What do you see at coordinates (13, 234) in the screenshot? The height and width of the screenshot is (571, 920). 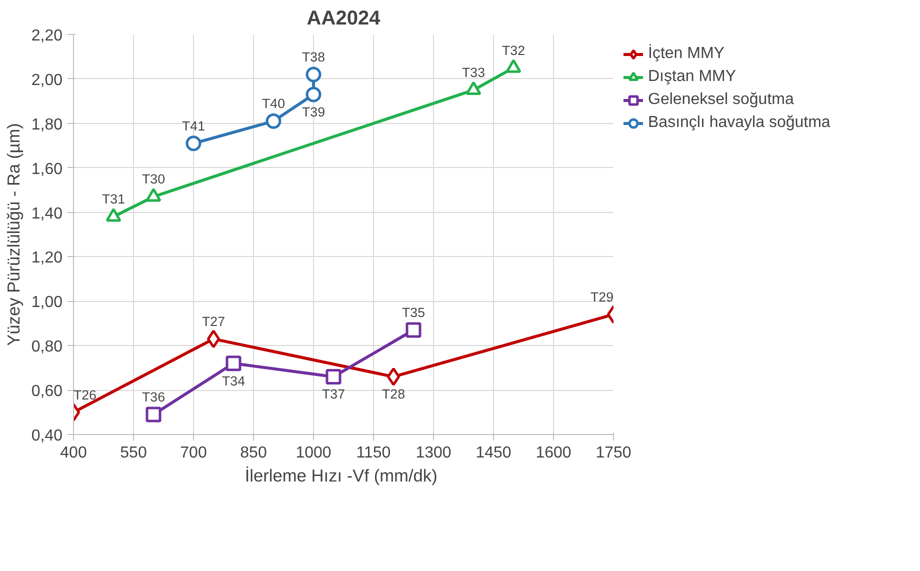 I see `y-axis-title: Yüzey Pürüzlülüğü - Ra (µm)` at bounding box center [13, 234].